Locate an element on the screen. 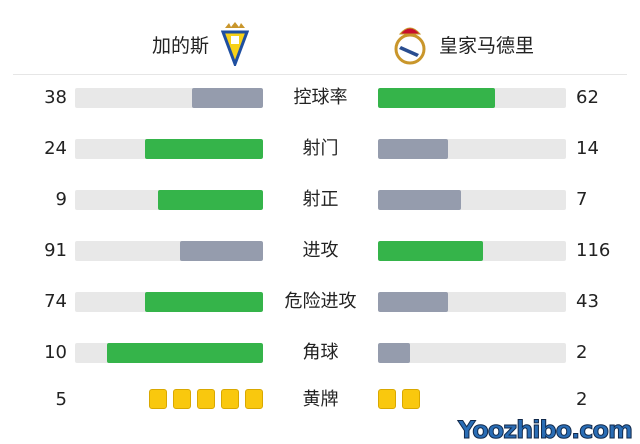 This screenshot has height=444, width=640. home-value: 9 is located at coordinates (61, 199).